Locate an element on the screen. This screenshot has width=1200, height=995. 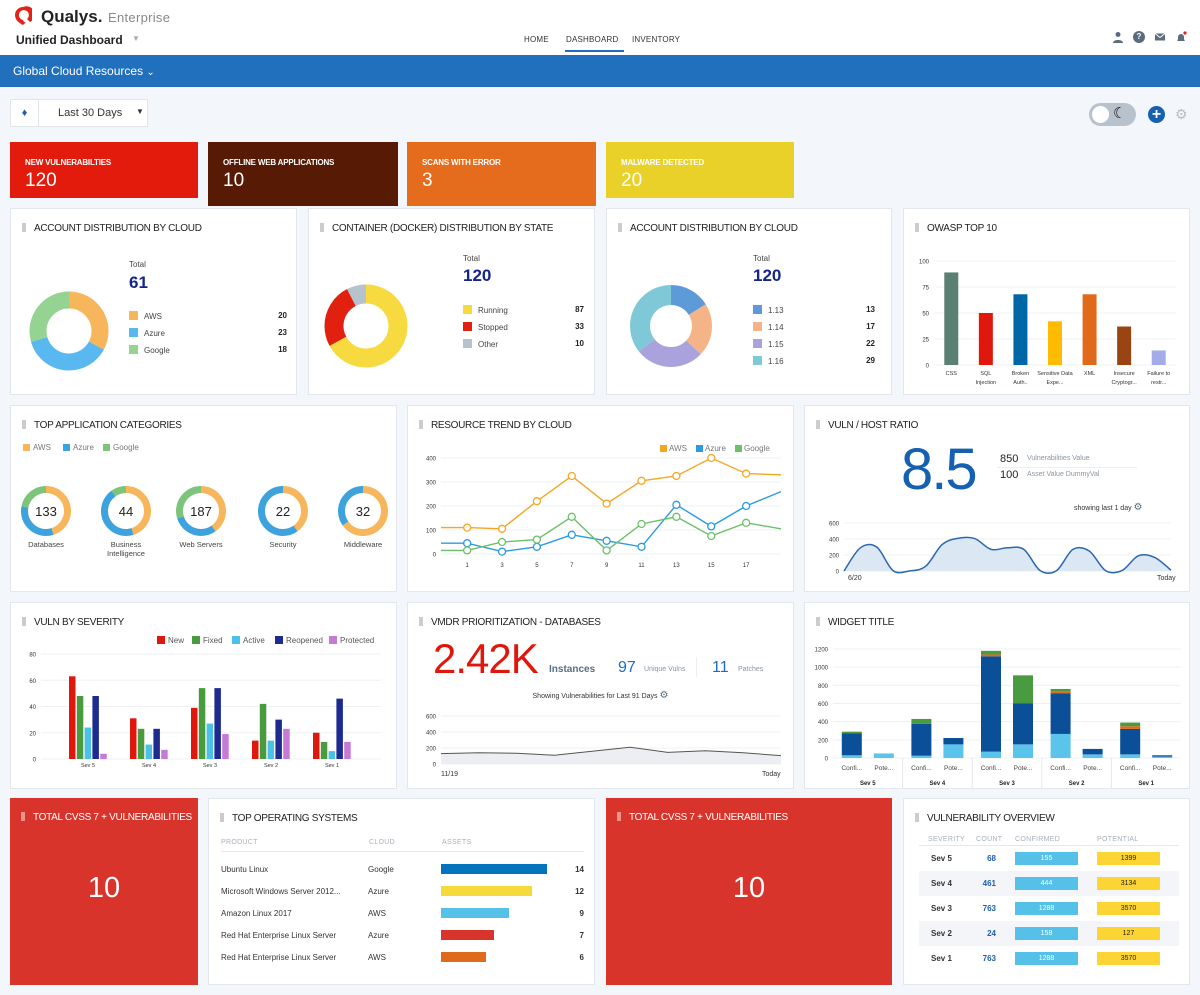
column-header-count: COUNT is located at coordinates (989, 839).